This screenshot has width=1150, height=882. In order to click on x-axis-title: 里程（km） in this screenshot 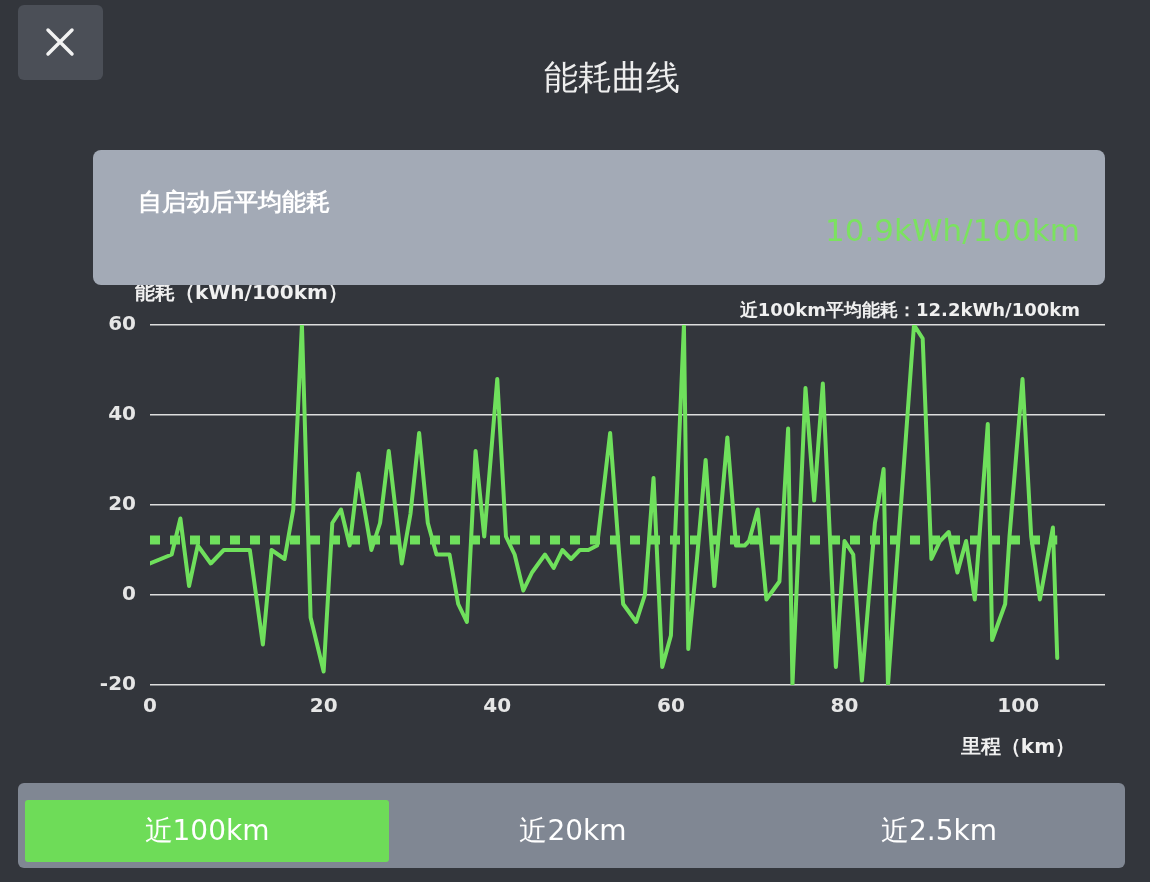, I will do `click(1017, 746)`.